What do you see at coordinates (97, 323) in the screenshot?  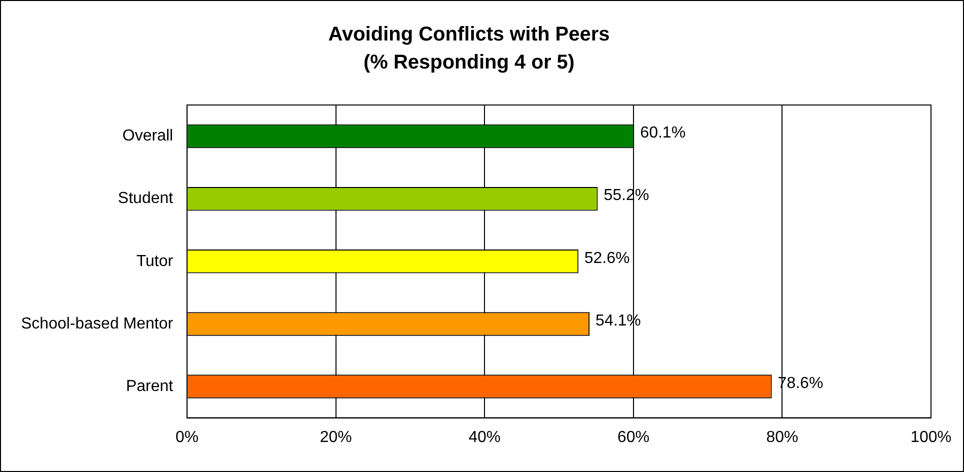 I see `y-tick-label: School-based Mentor` at bounding box center [97, 323].